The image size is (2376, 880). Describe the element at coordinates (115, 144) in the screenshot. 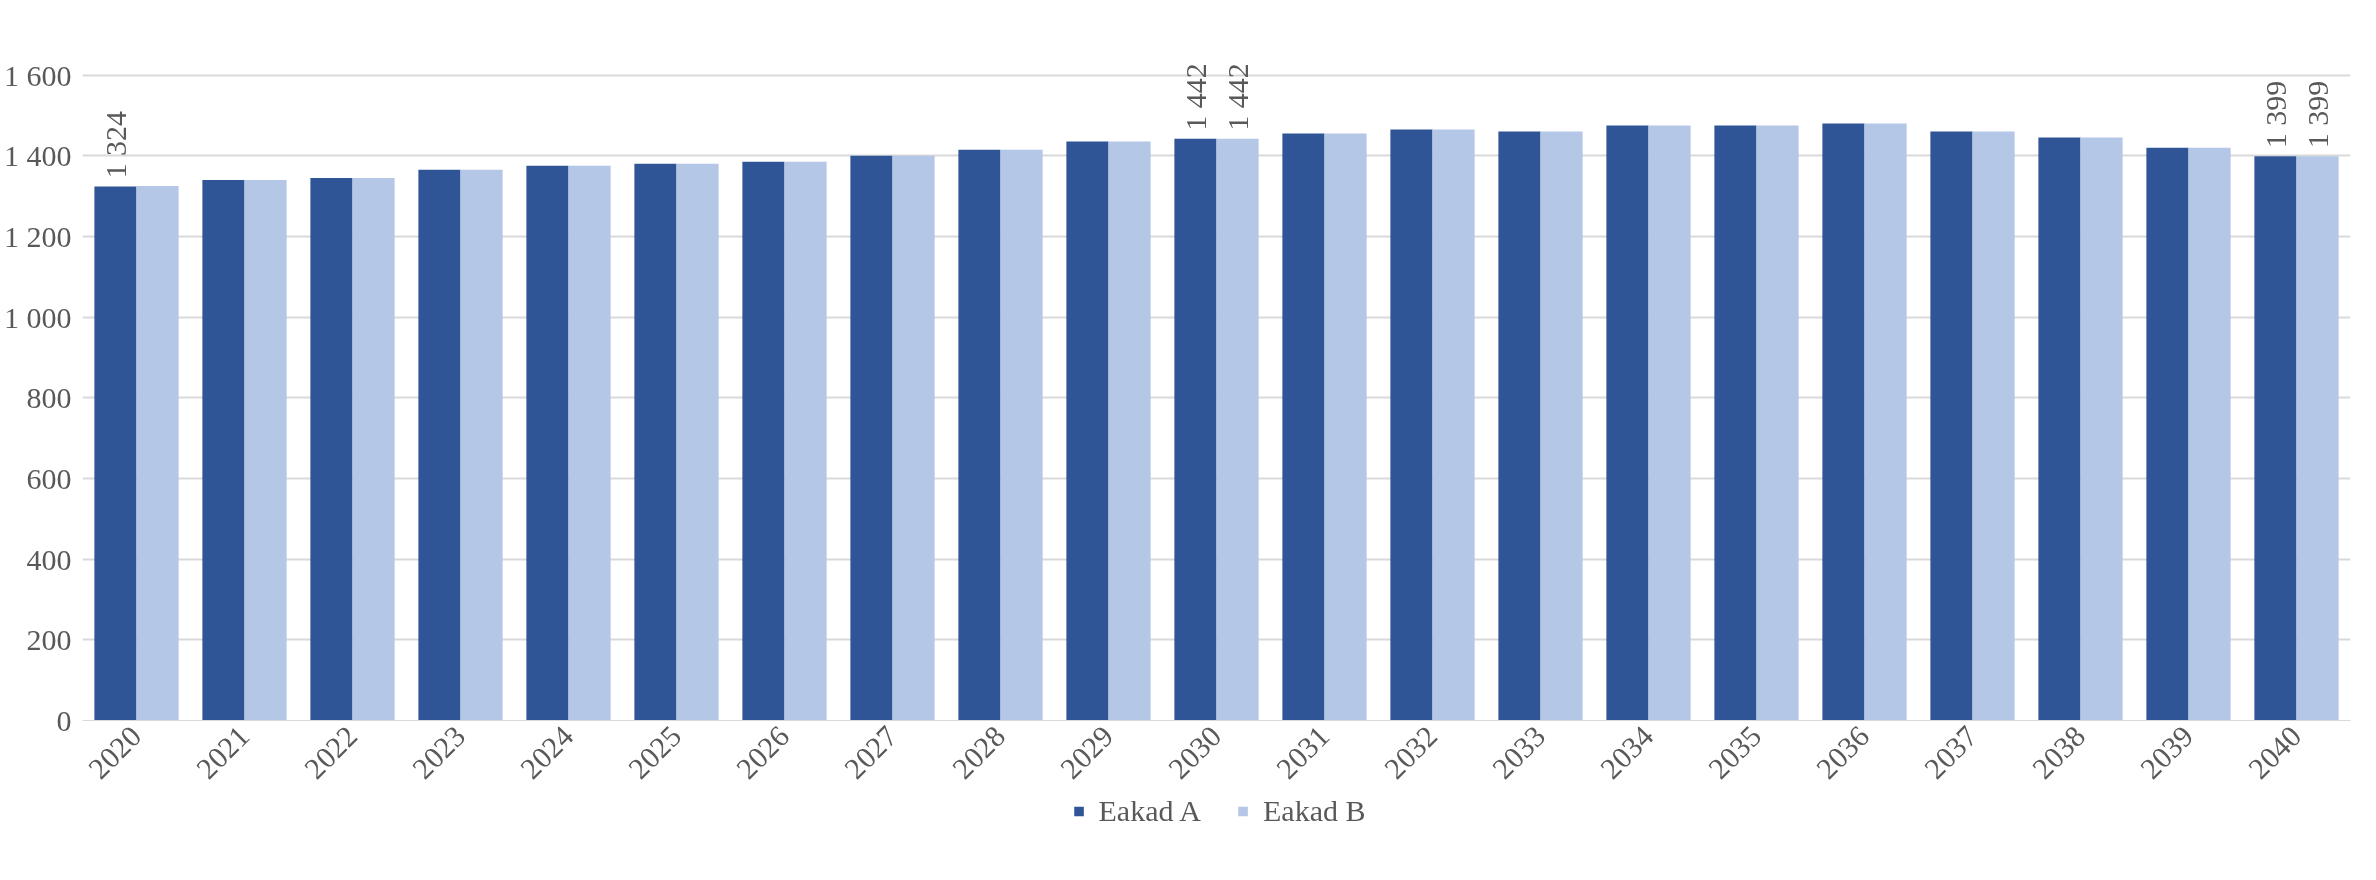

I see `data-label: 1 324` at that location.